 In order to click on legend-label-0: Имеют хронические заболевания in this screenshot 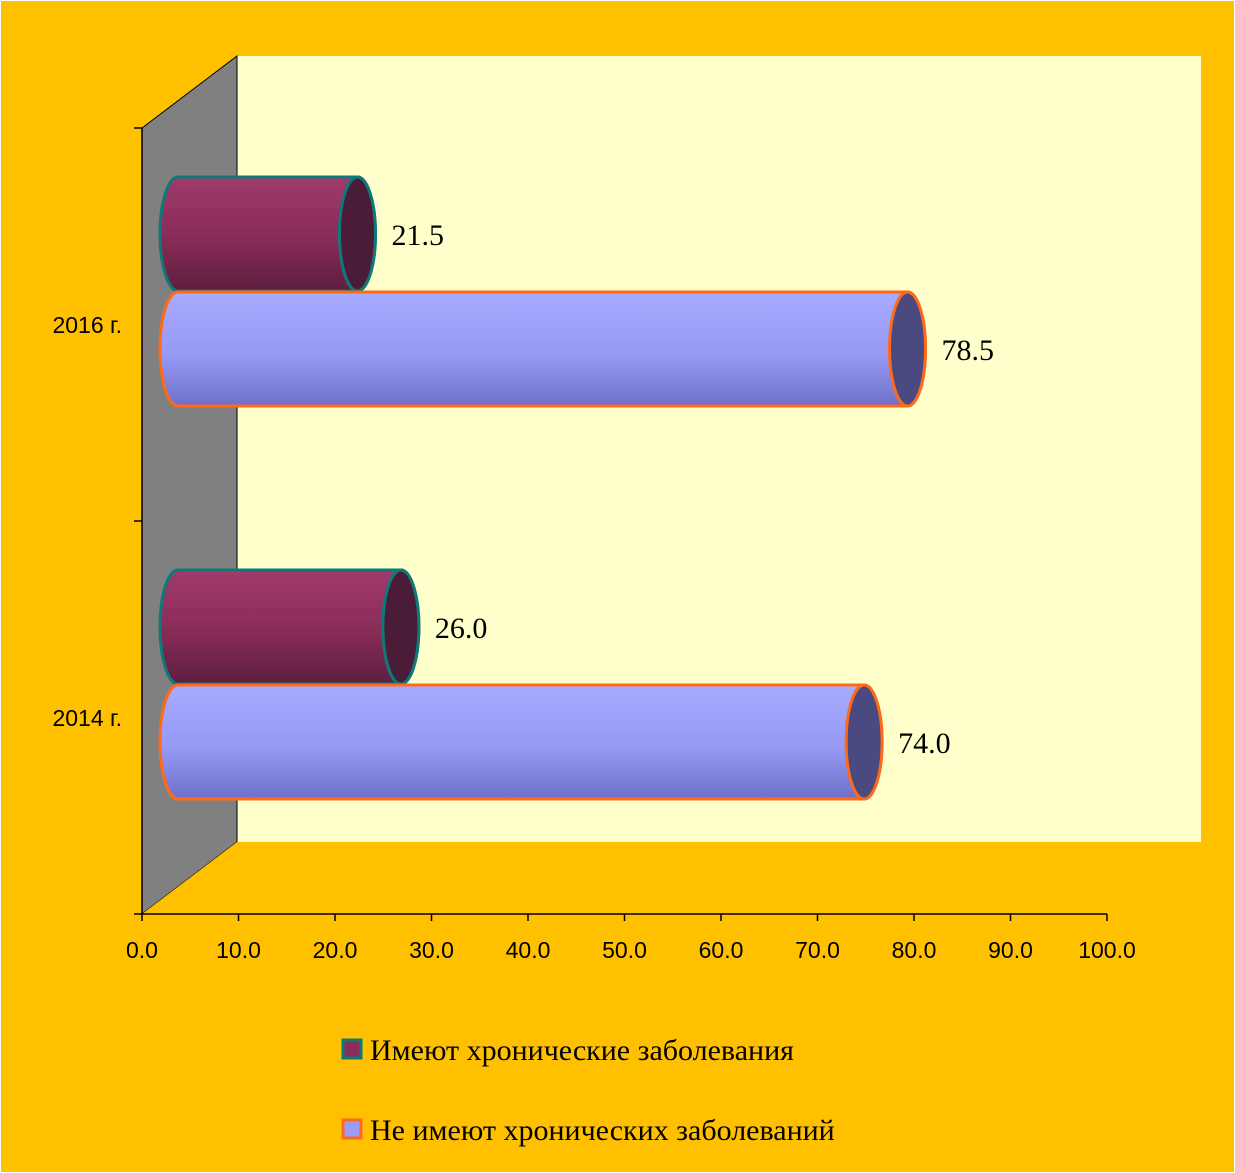, I will do `click(582, 1050)`.